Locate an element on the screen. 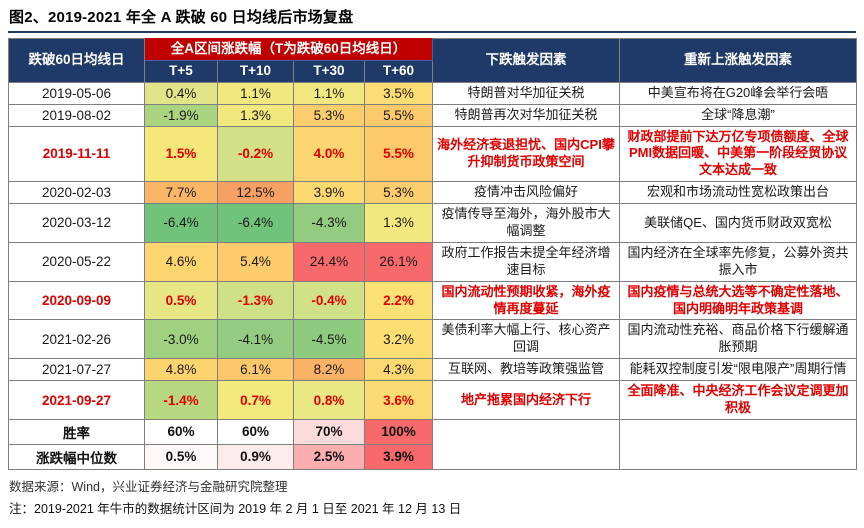 This screenshot has height=528, width=864. down-trigger-cell: 地产拖累国内经济下行 is located at coordinates (526, 400).